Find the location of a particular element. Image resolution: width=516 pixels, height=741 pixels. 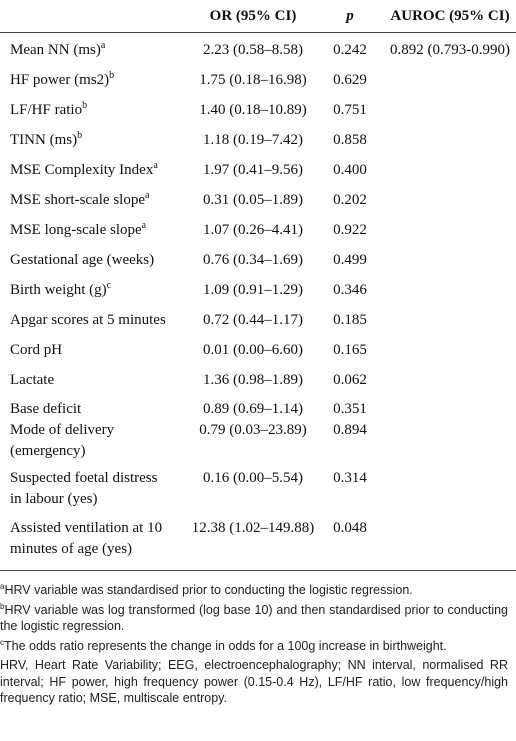

odds-ratio: 1.97 (0.41–9.56) is located at coordinates (253, 170).